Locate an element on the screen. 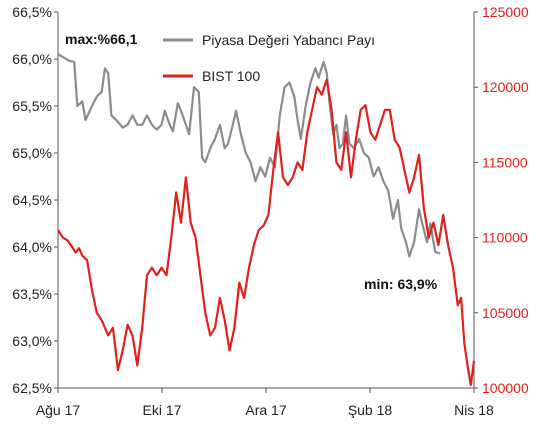 The image size is (542, 426). left-tick-label: 63,0% is located at coordinates (32, 341).